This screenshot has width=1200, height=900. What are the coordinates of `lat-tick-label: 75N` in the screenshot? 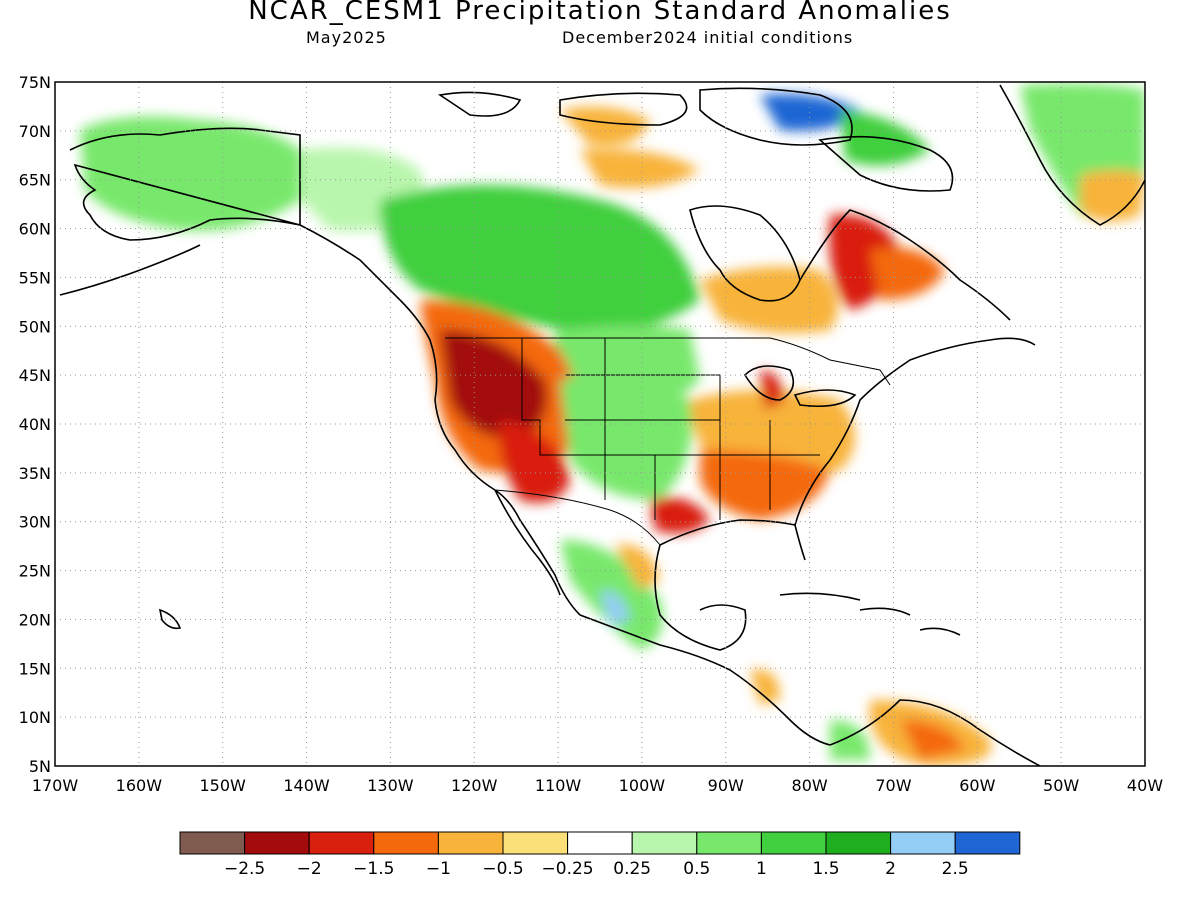 It's located at (35, 82).